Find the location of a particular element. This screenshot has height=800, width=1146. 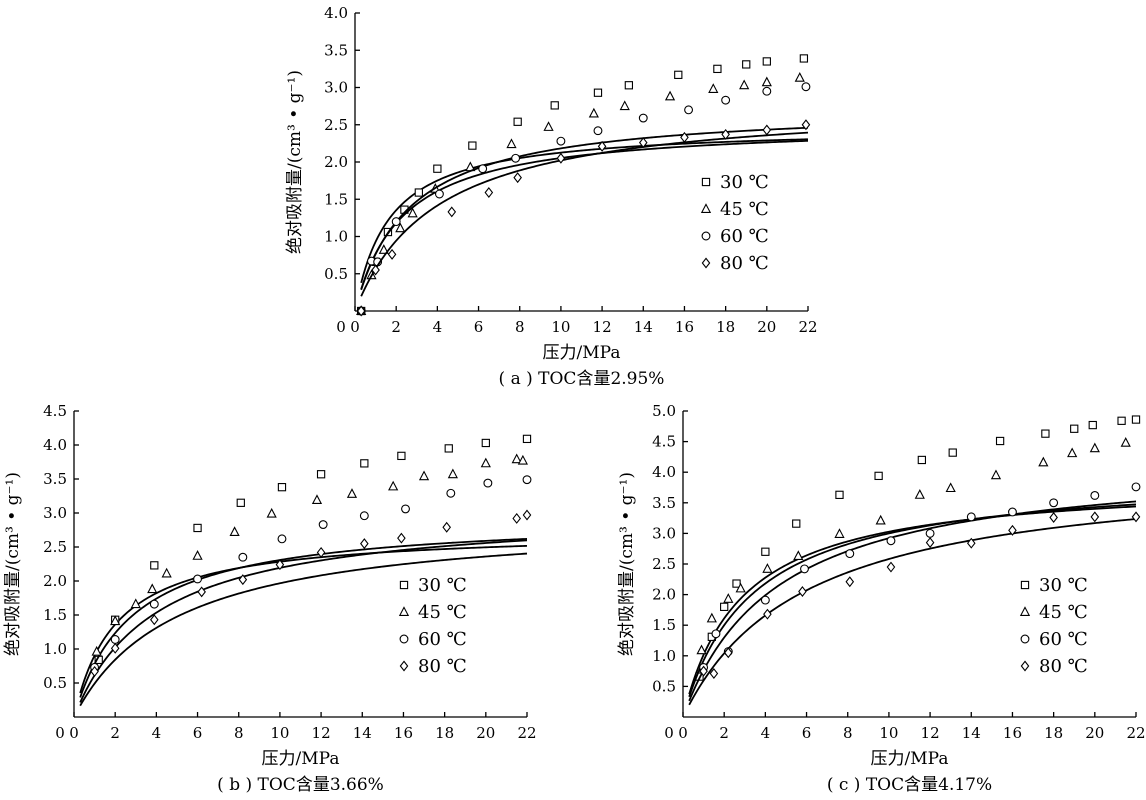

x-tick-label: 0 is located at coordinates (74, 733).